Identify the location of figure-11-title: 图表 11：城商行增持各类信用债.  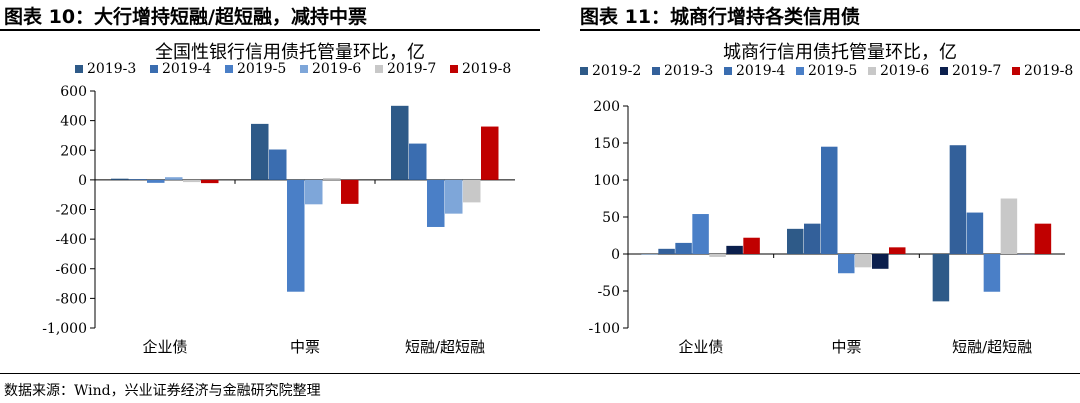
(720, 17).